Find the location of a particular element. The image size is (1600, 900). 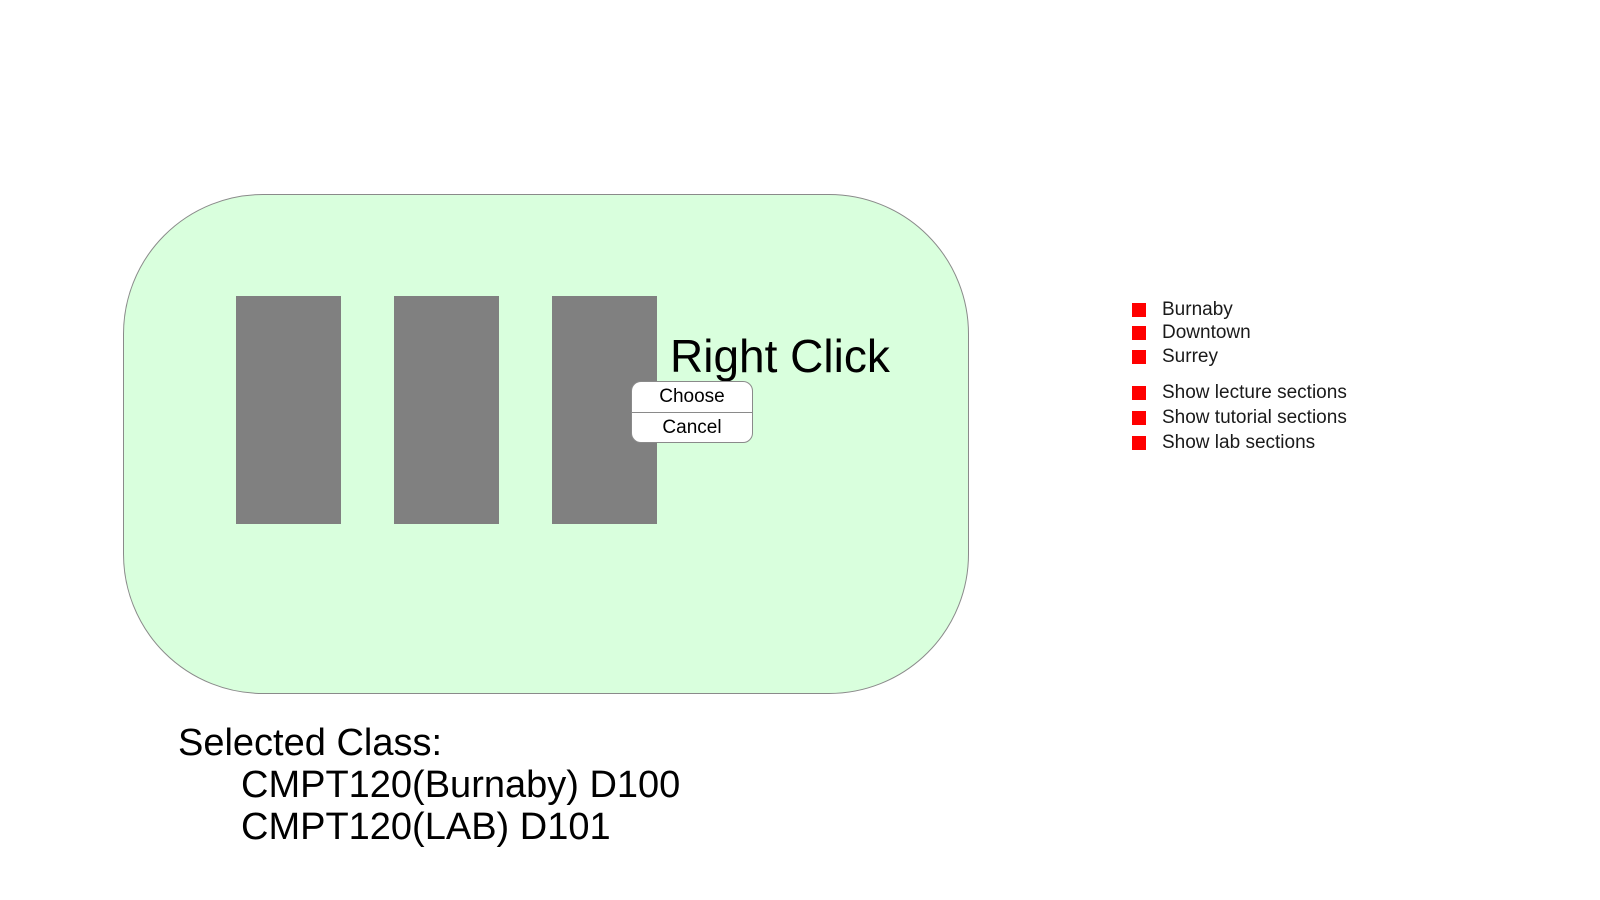

filter-burnaby: Burnaby is located at coordinates (1239, 310).